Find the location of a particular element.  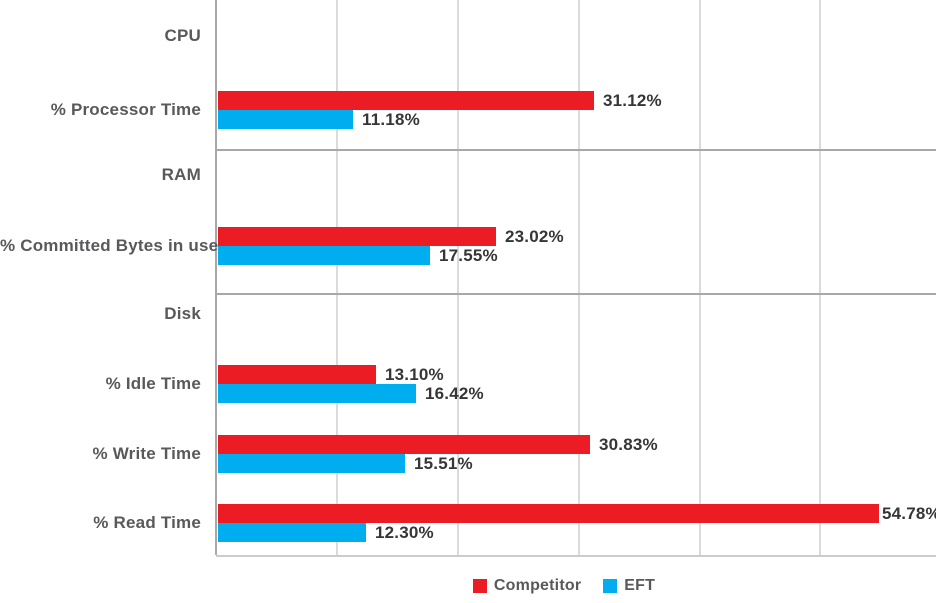

bar-competitor-processor-time: 31.12% is located at coordinates (440, 100).